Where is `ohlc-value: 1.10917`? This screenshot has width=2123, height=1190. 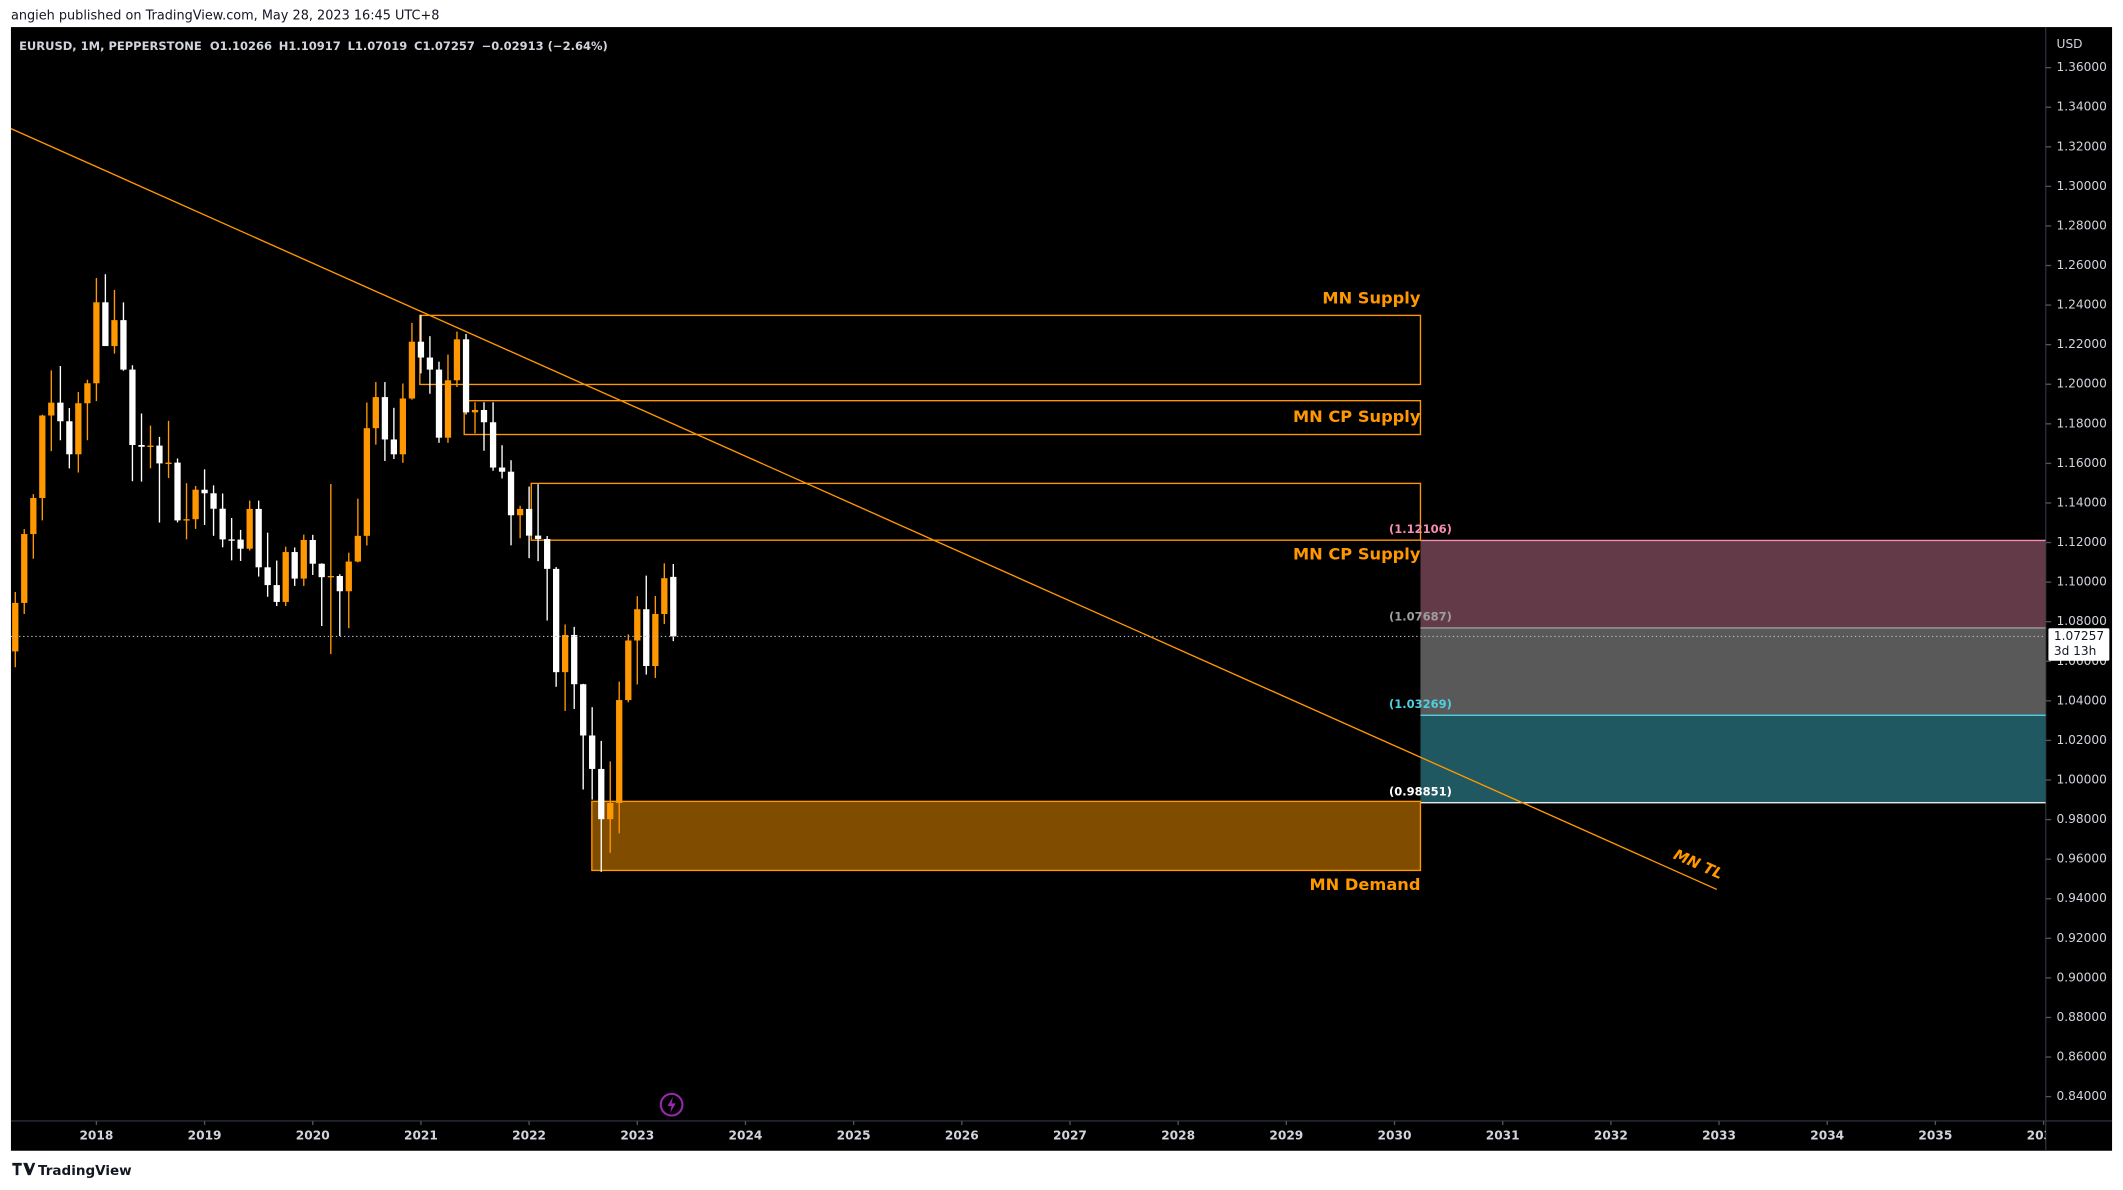
ohlc-value: 1.10917 is located at coordinates (314, 46).